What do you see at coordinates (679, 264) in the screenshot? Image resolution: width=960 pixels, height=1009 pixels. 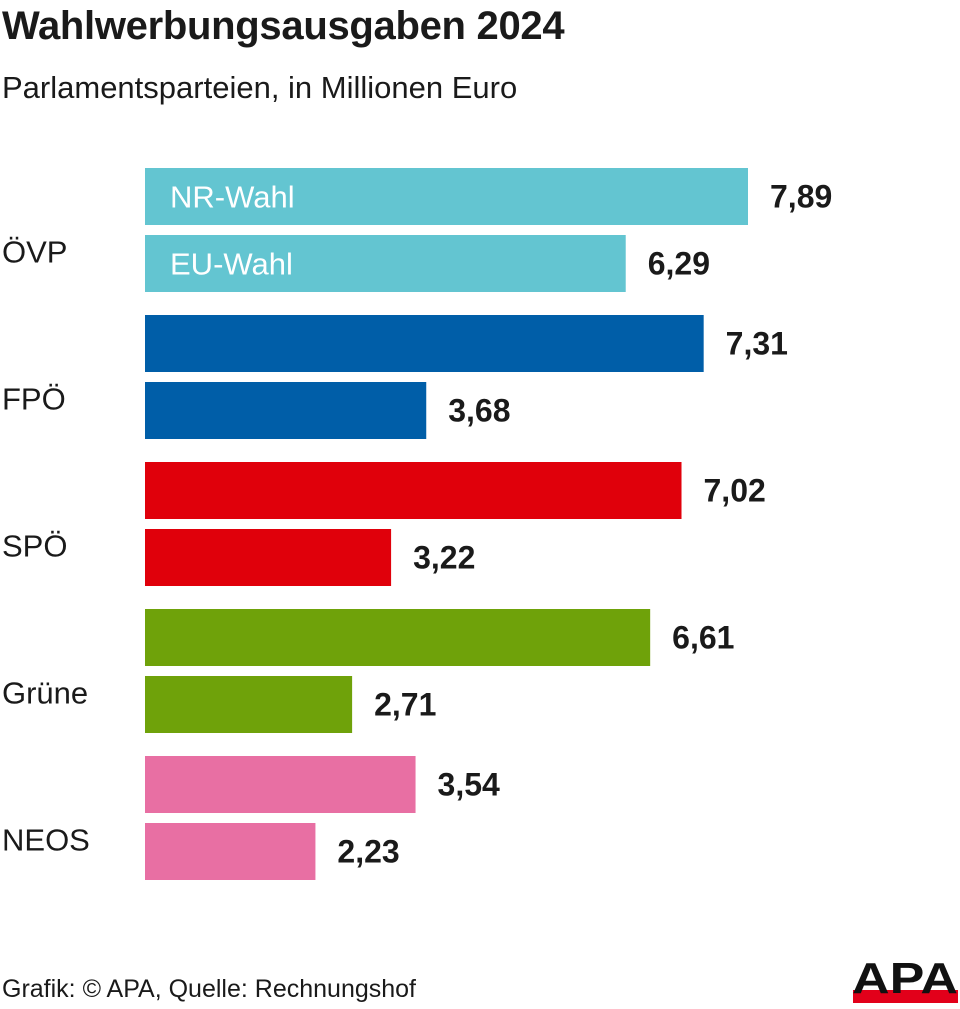 I see `value-label: 6,29` at bounding box center [679, 264].